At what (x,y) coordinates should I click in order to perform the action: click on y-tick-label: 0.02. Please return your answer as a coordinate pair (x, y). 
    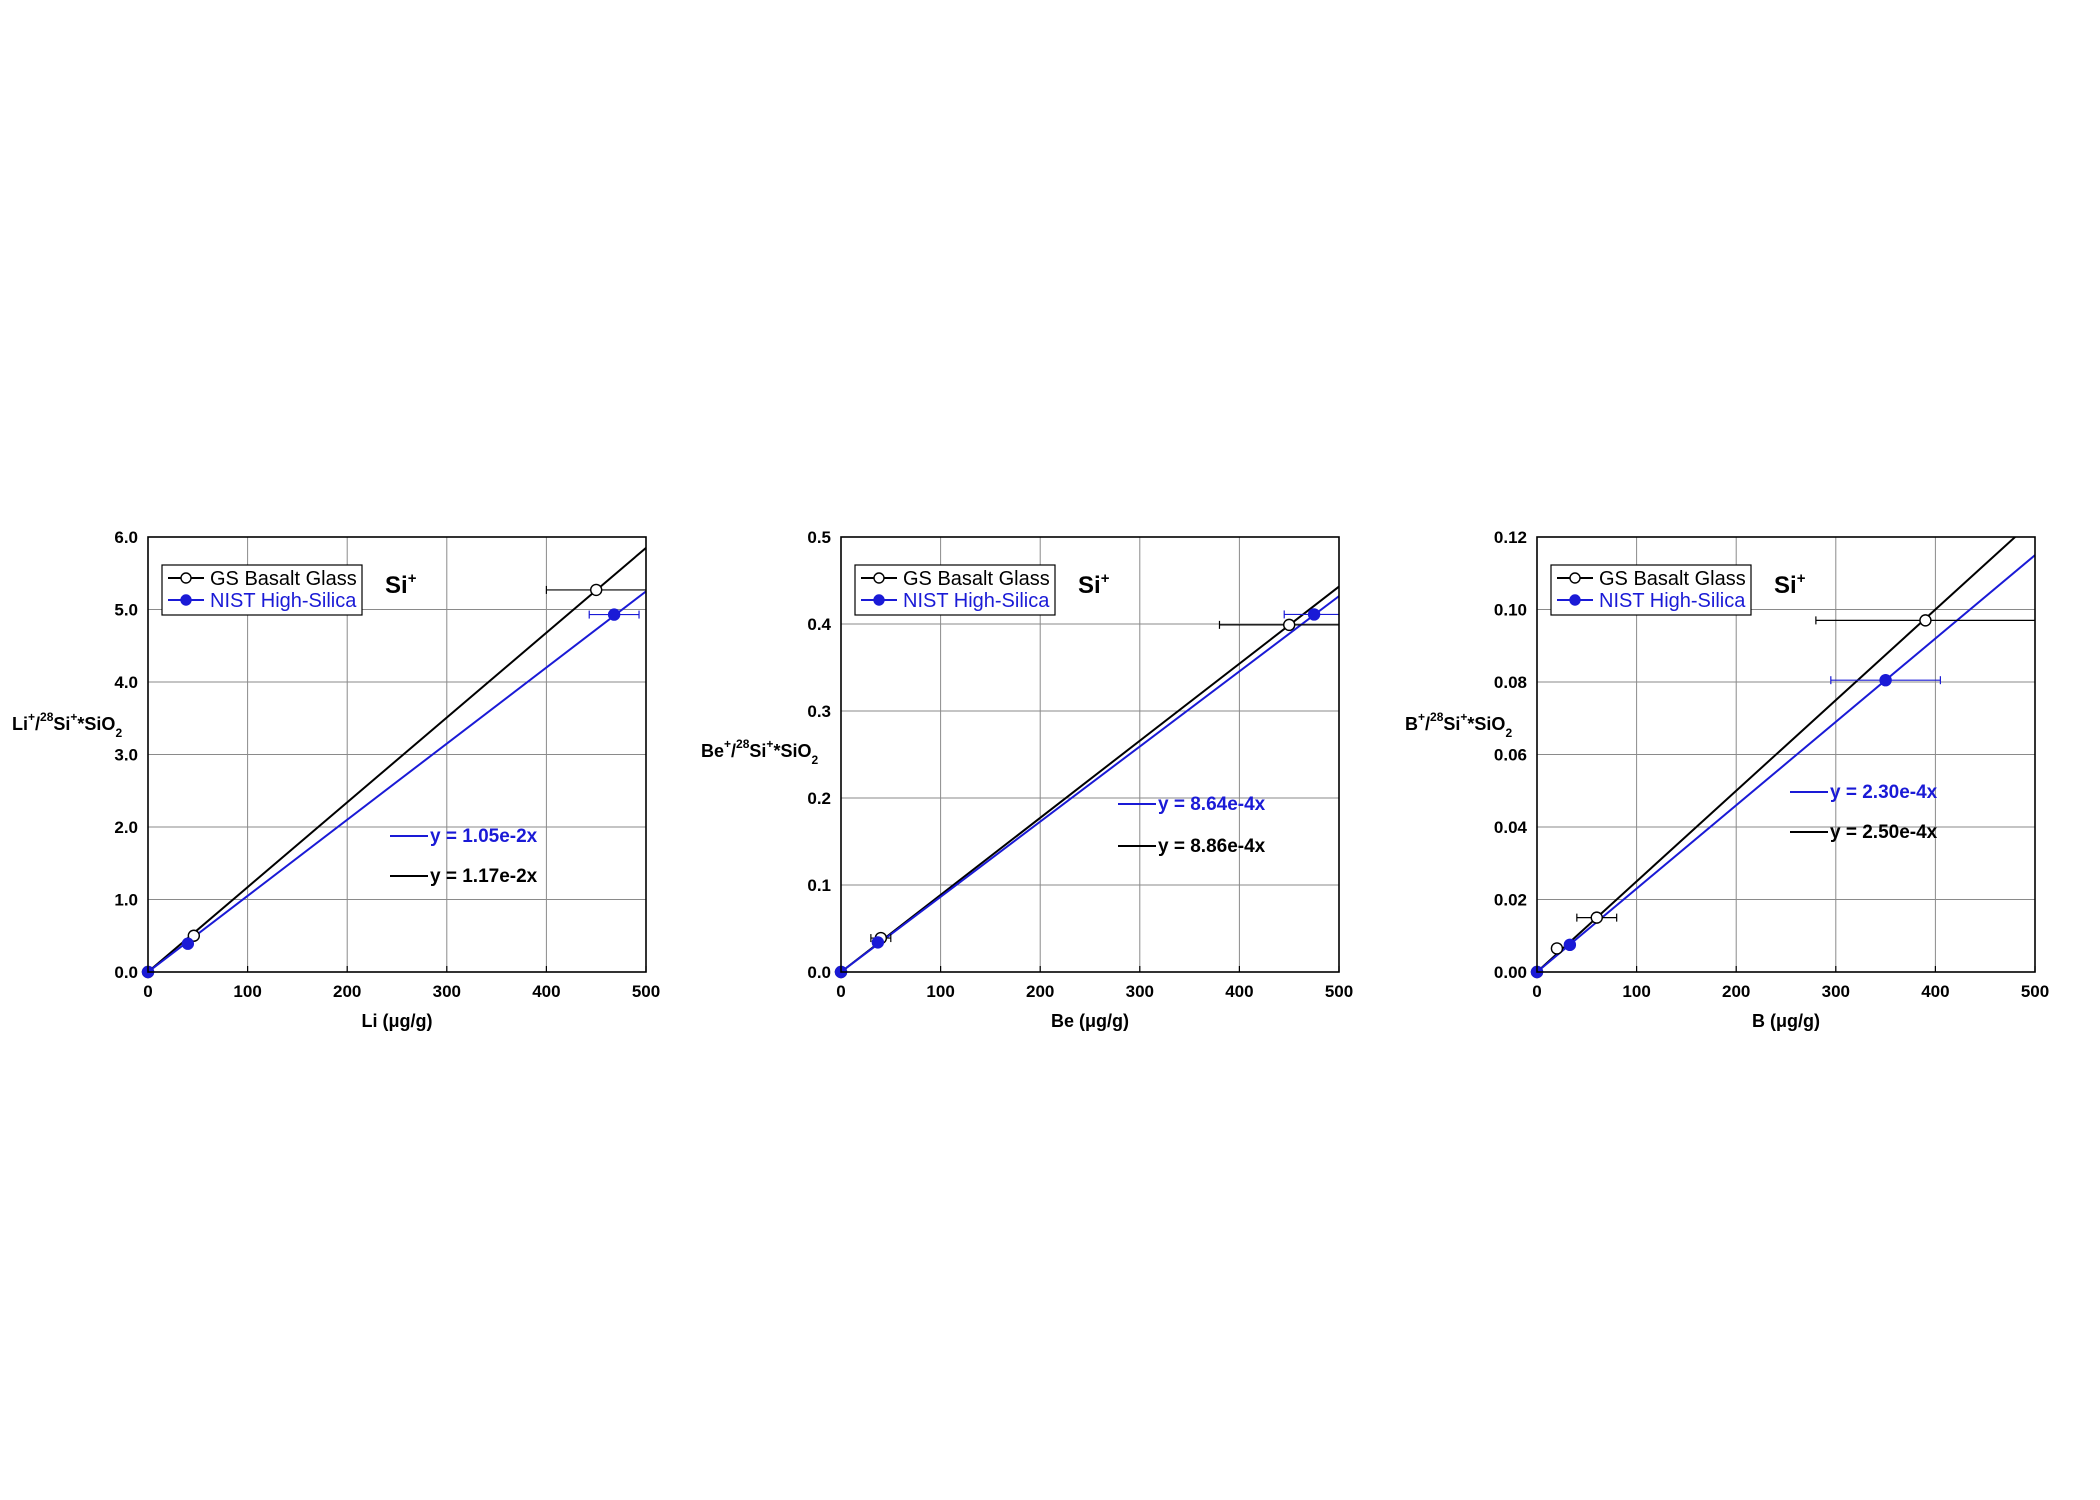
    Looking at the image, I should click on (1510, 900).